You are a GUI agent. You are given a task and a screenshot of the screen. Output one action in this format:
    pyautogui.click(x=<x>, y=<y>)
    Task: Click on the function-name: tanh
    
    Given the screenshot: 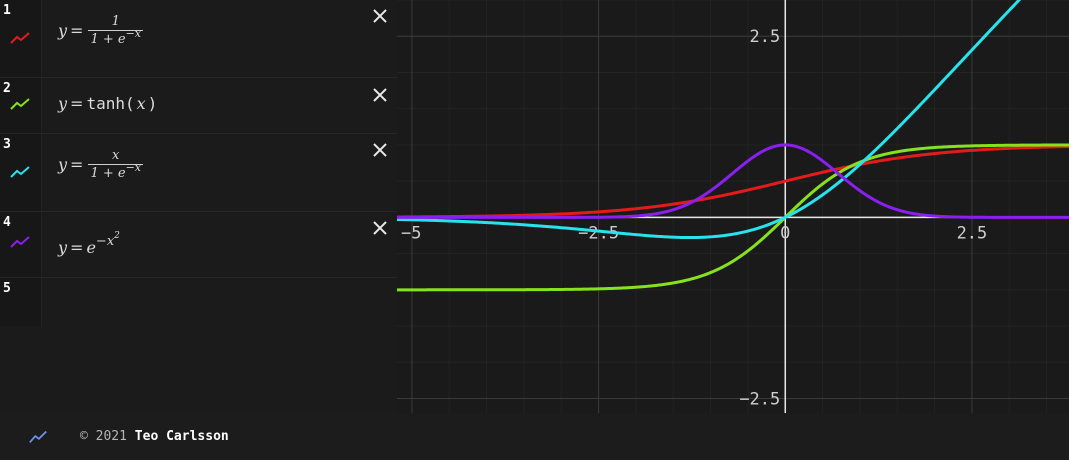 What is the action you would take?
    pyautogui.click(x=105, y=103)
    